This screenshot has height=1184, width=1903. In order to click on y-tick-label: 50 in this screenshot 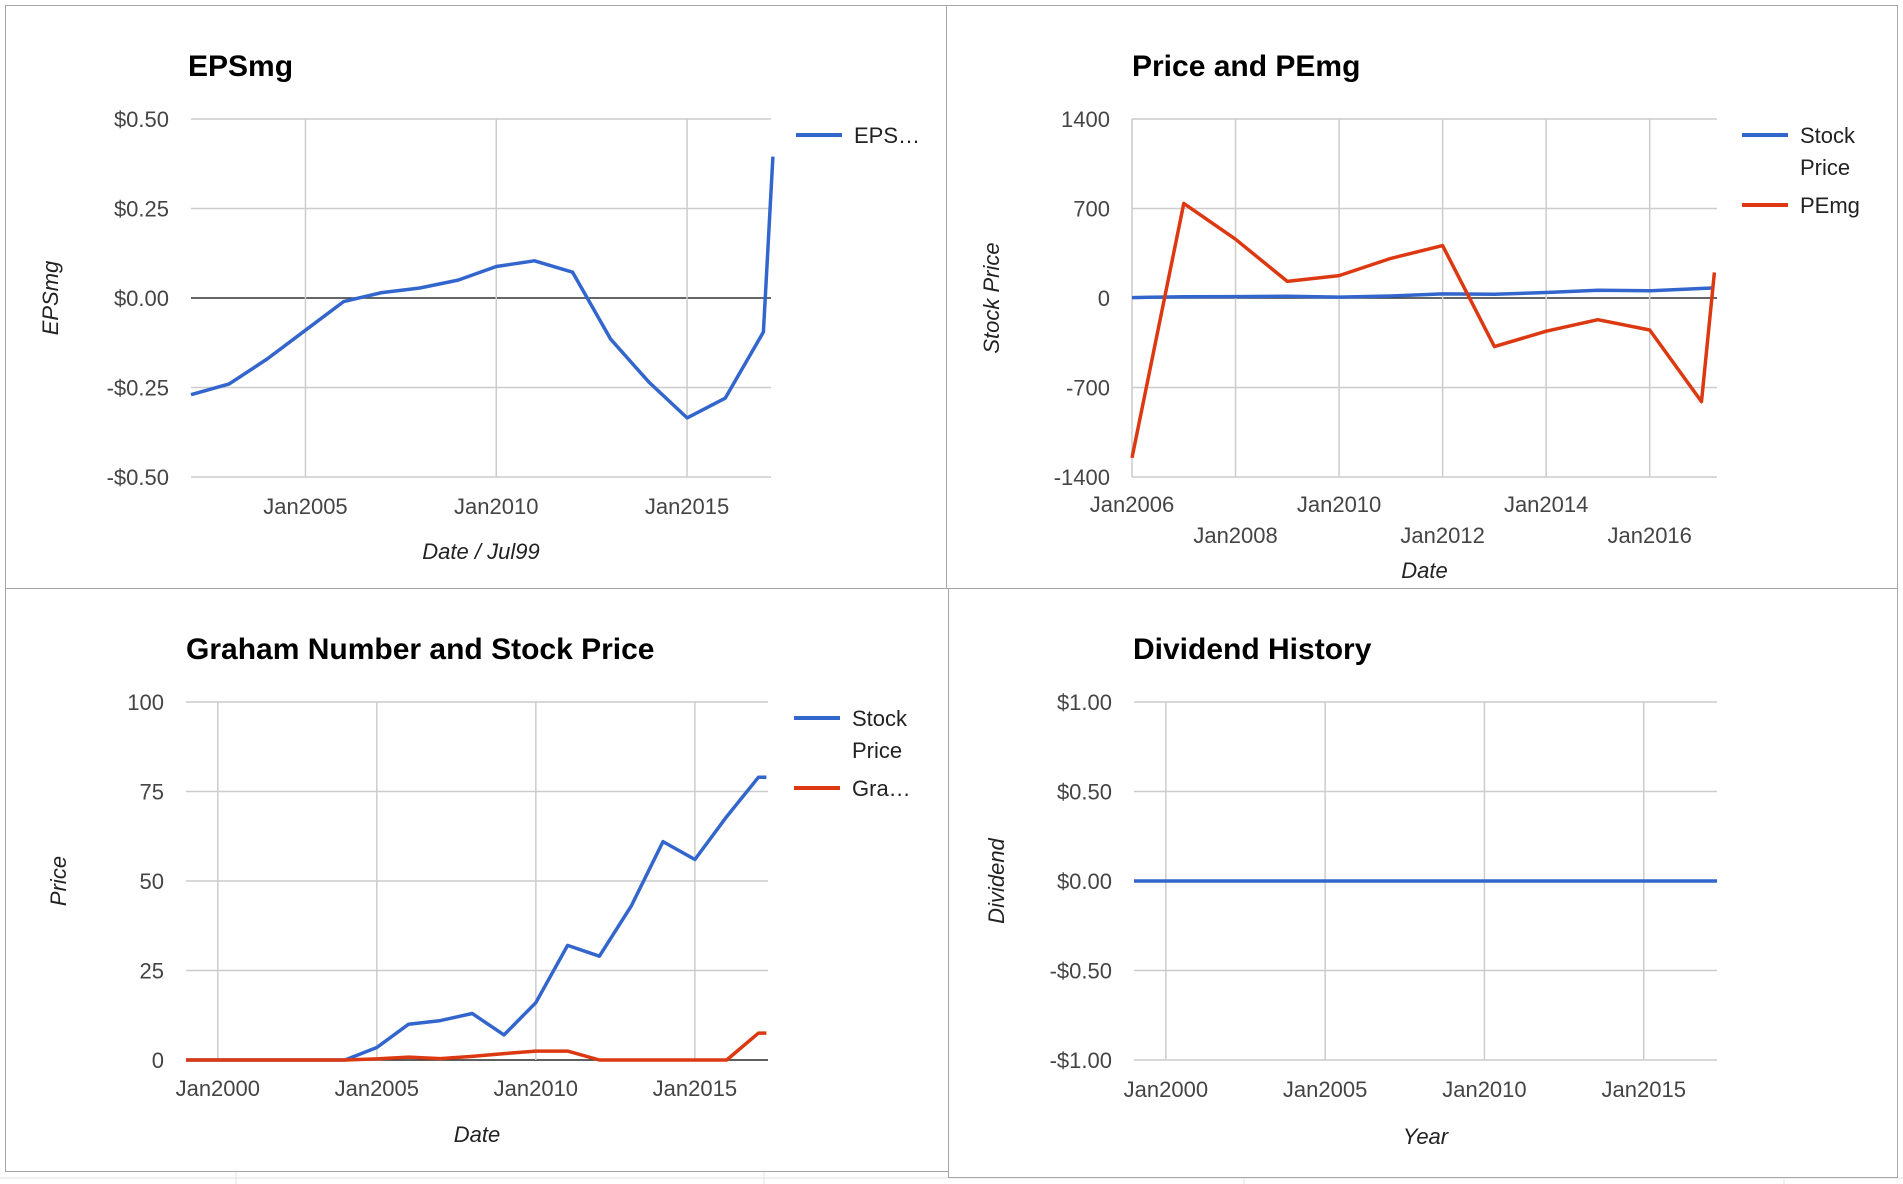, I will do `click(152, 881)`.